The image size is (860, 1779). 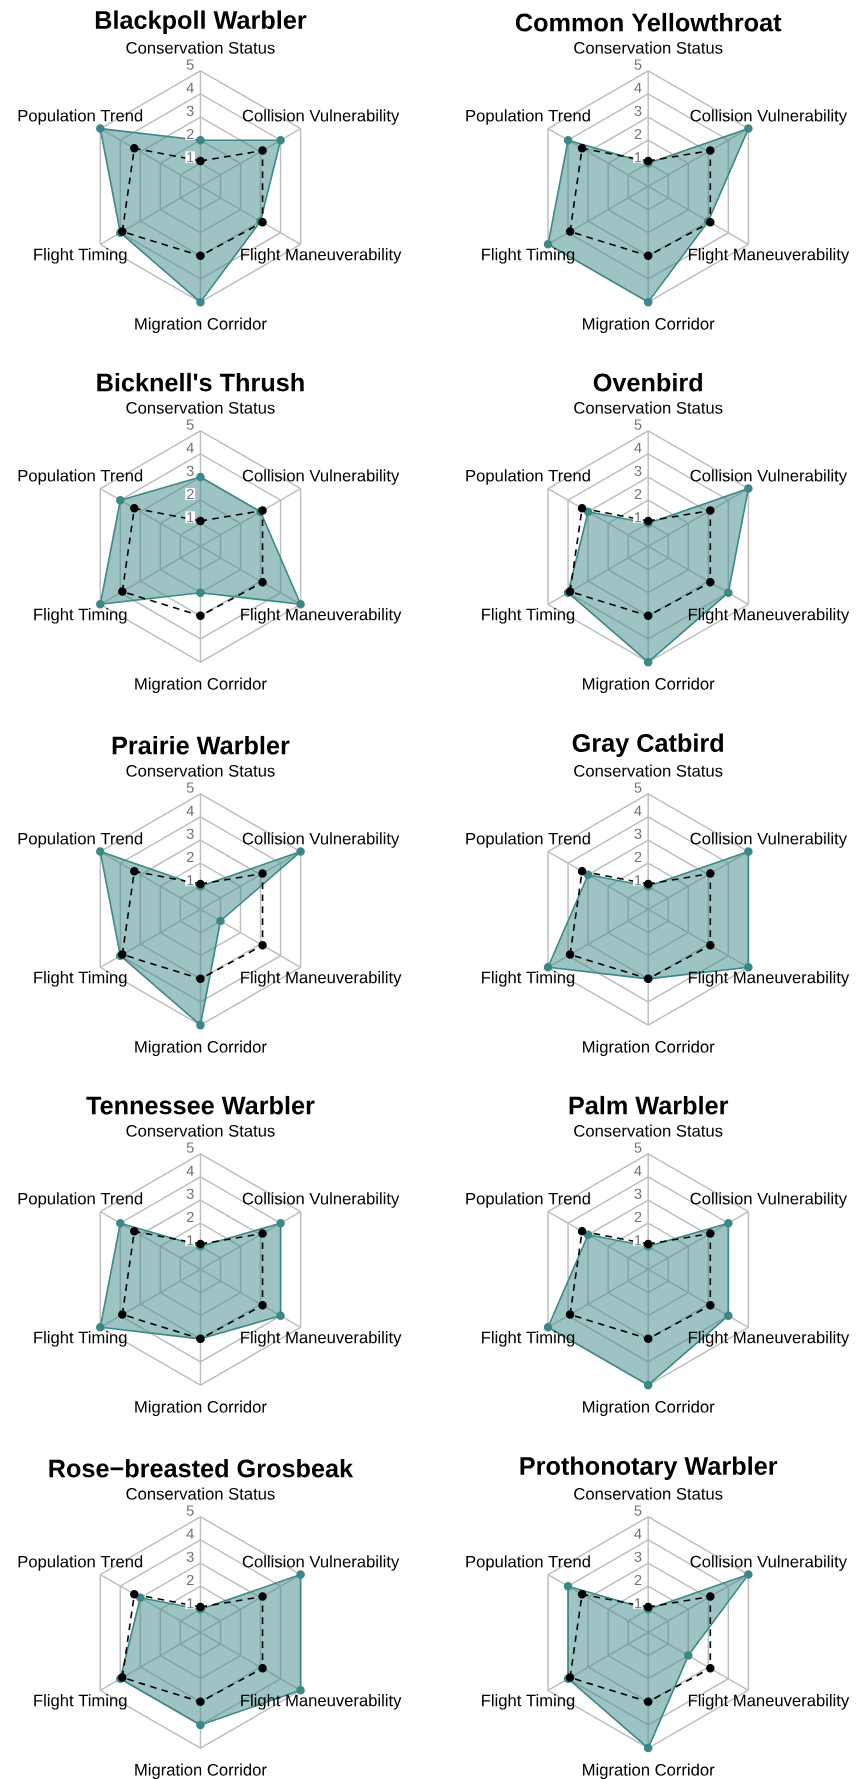 I want to click on chart-title: Gray Catbird, so click(x=648, y=745).